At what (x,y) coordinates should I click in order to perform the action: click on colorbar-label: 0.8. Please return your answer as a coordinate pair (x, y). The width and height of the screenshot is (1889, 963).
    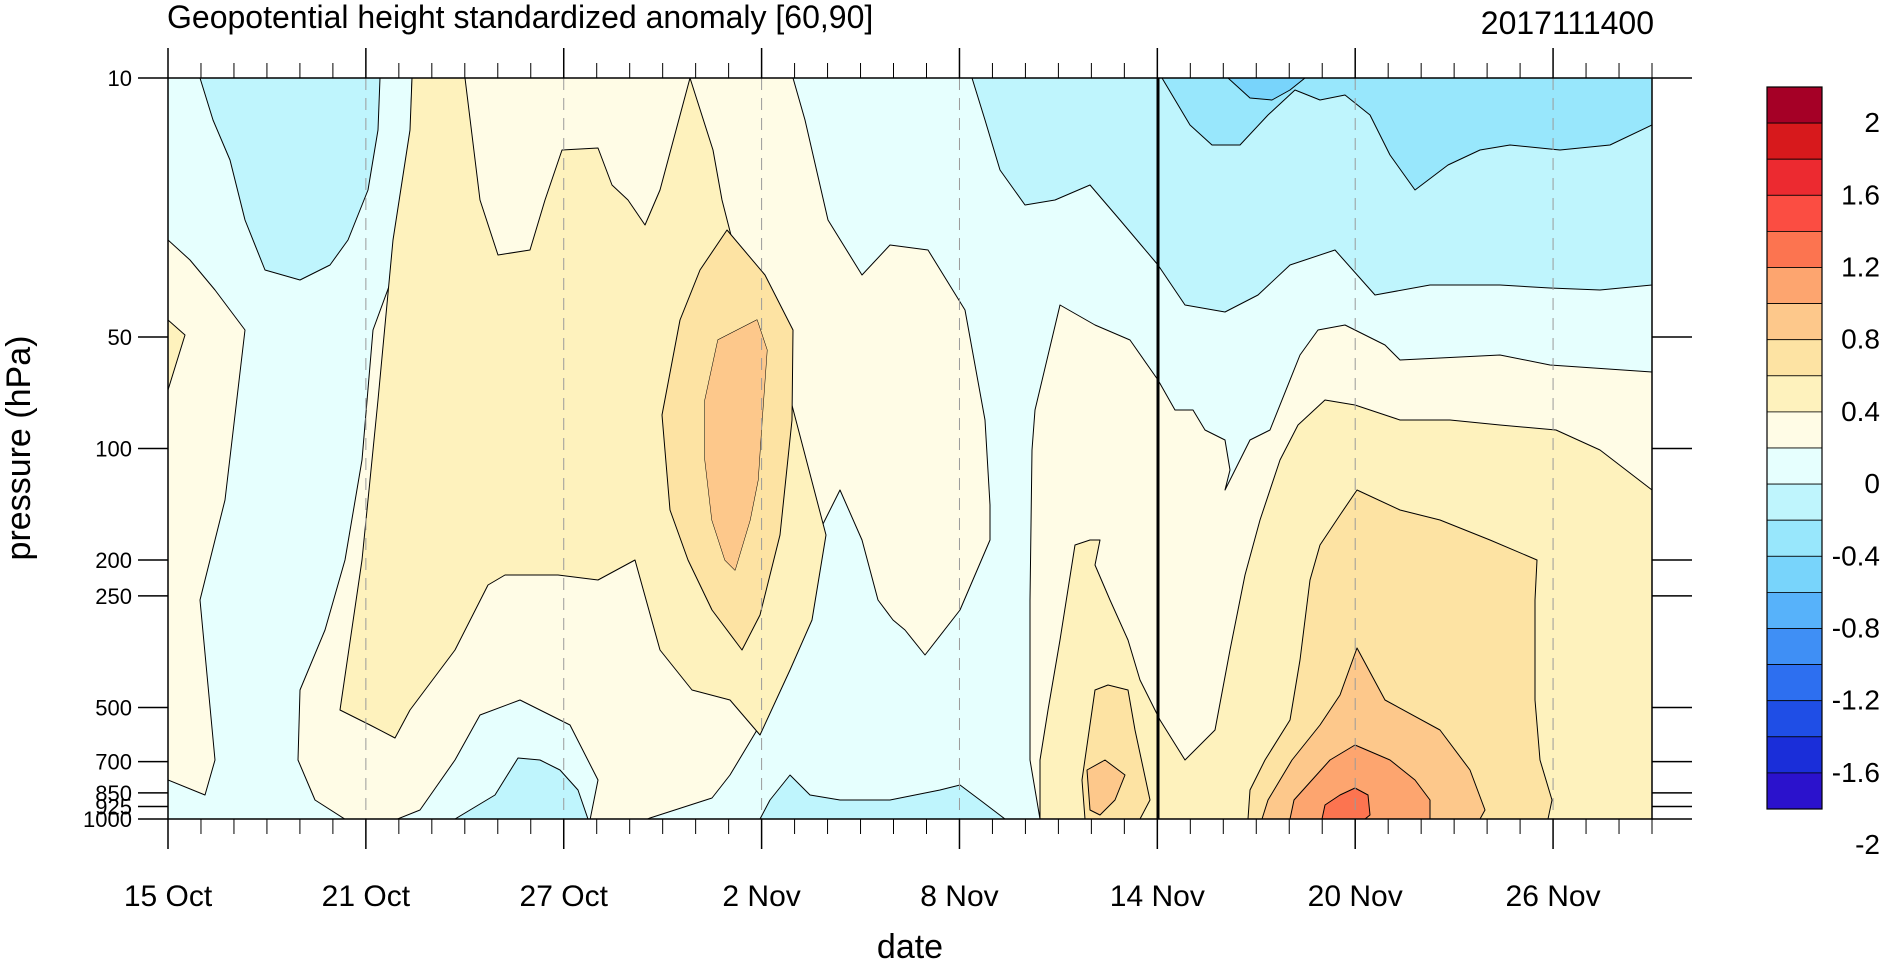
    Looking at the image, I should click on (1860, 339).